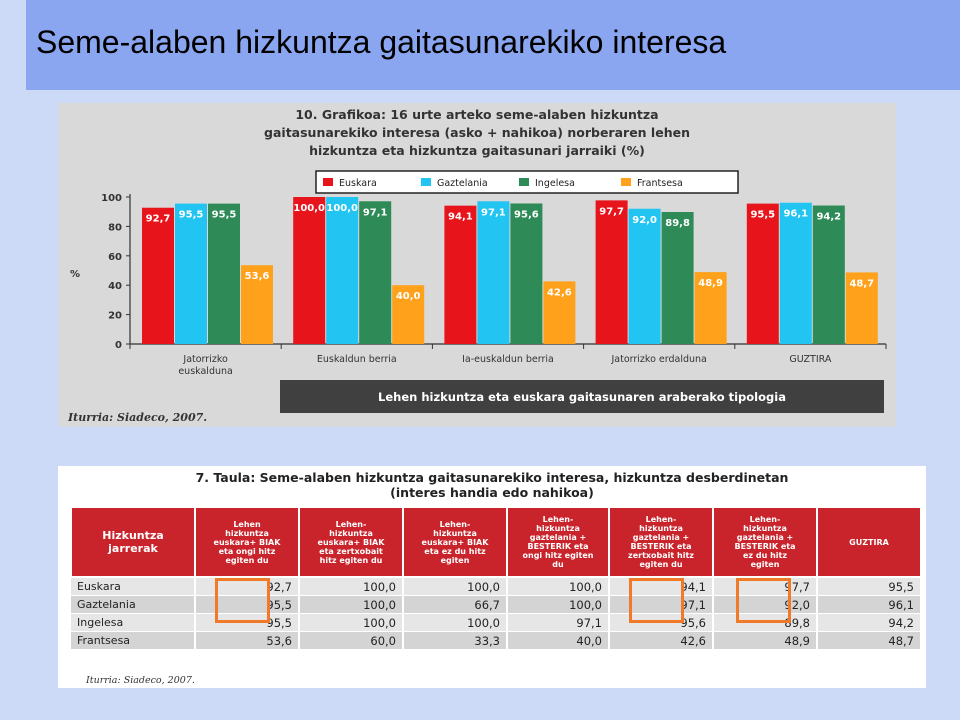  I want to click on data-label: 89,8, so click(677, 223).